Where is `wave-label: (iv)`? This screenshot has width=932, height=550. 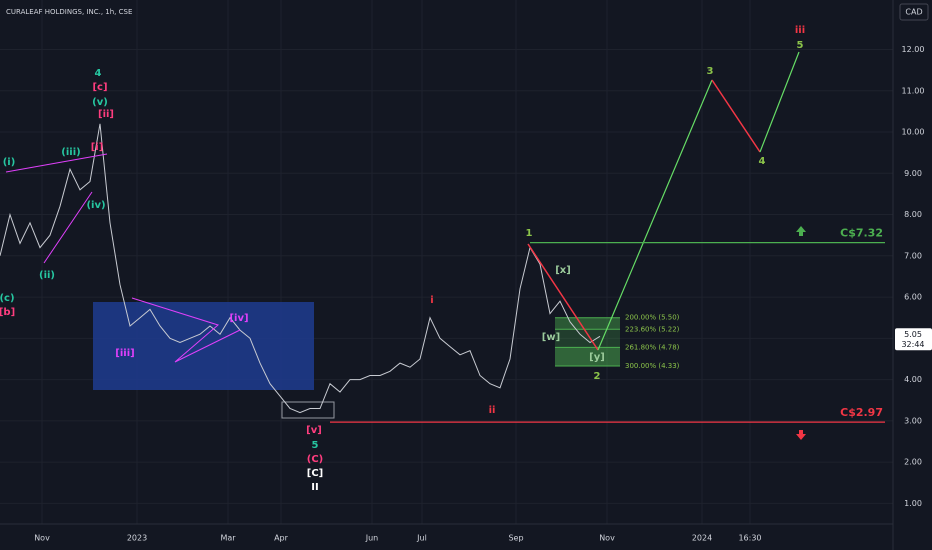
wave-label: (iv) is located at coordinates (95, 205).